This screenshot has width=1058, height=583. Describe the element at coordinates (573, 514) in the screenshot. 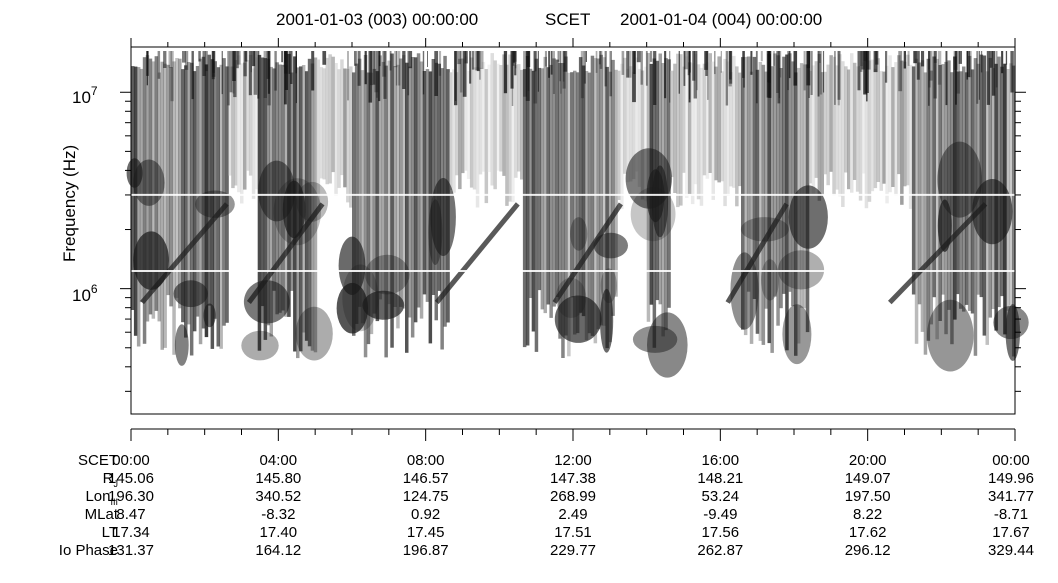

I see `ephemeris-cell-mlat: 2.49` at that location.